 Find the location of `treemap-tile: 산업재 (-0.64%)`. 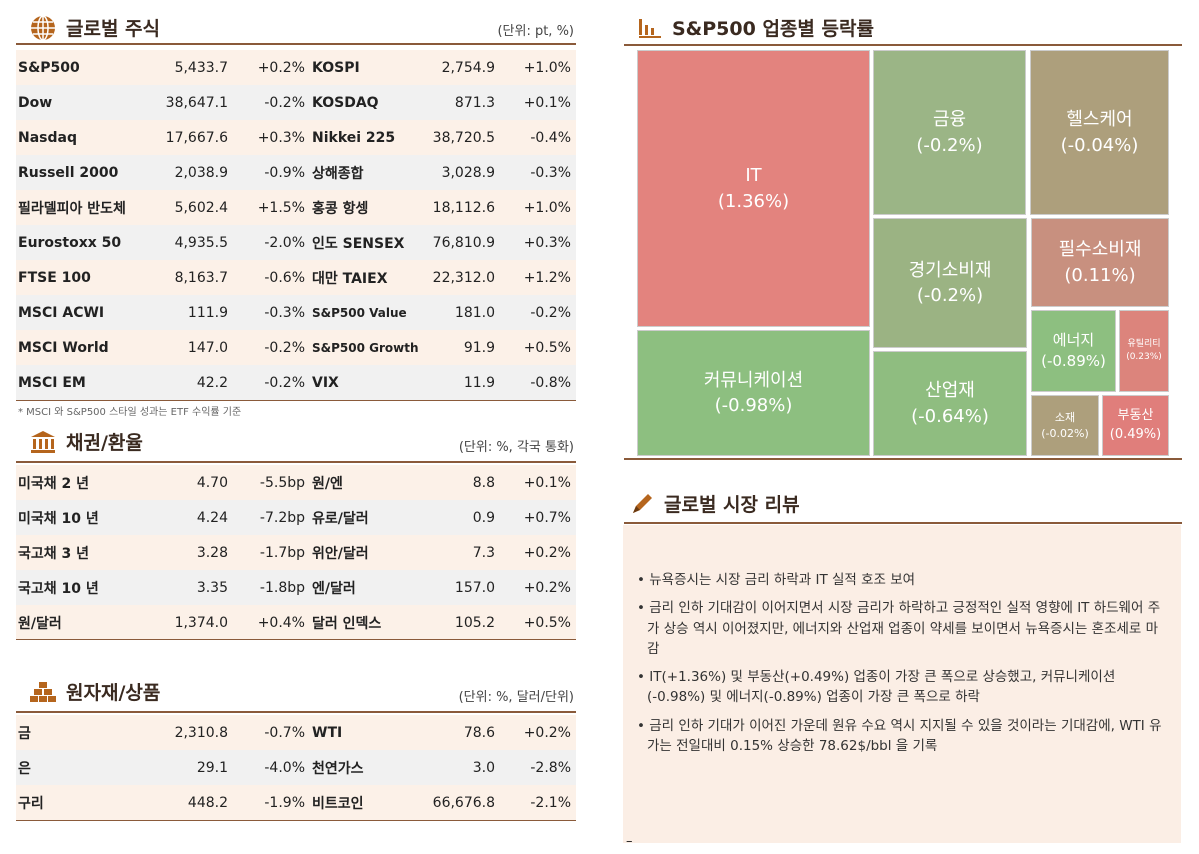

treemap-tile: 산업재 (-0.64%) is located at coordinates (950, 403).